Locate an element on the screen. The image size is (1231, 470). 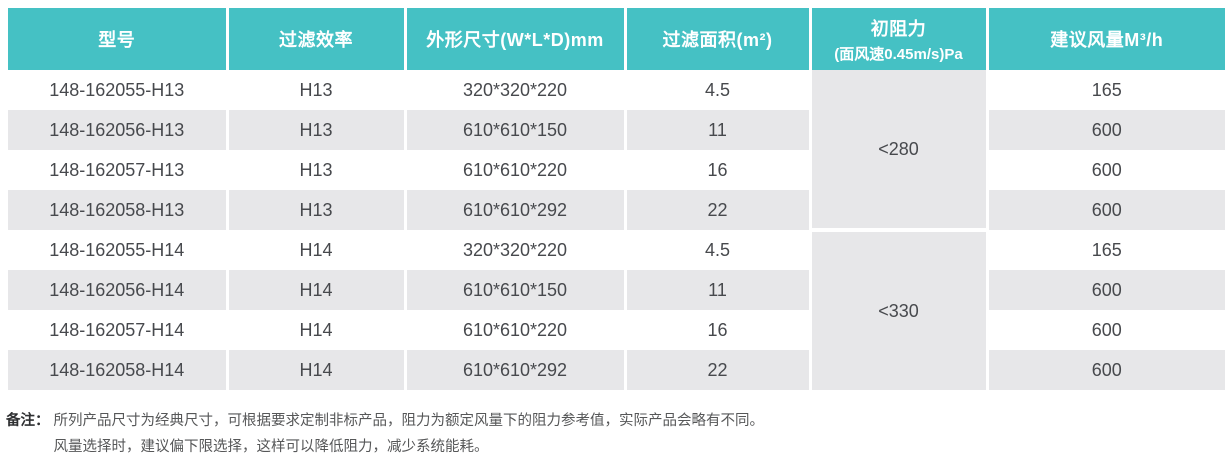
table-row: 148-162058-H13 H13 610*610*292 22 600 is located at coordinates (616, 210).